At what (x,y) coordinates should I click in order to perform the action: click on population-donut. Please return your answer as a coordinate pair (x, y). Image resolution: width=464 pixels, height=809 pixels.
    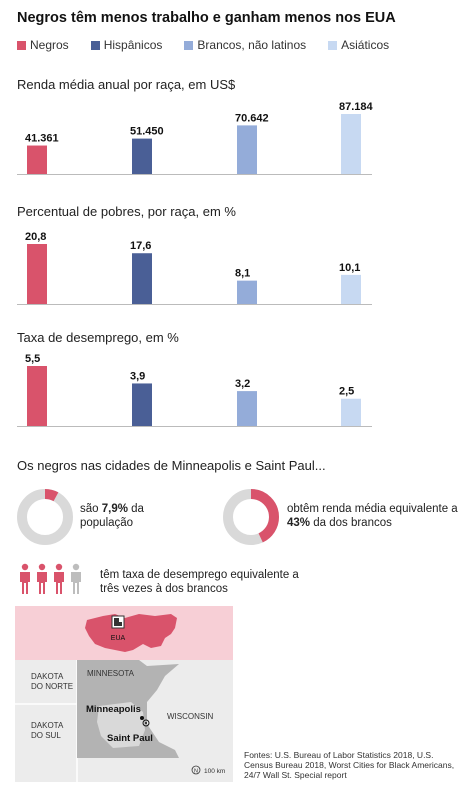
    Looking at the image, I should click on (45, 517).